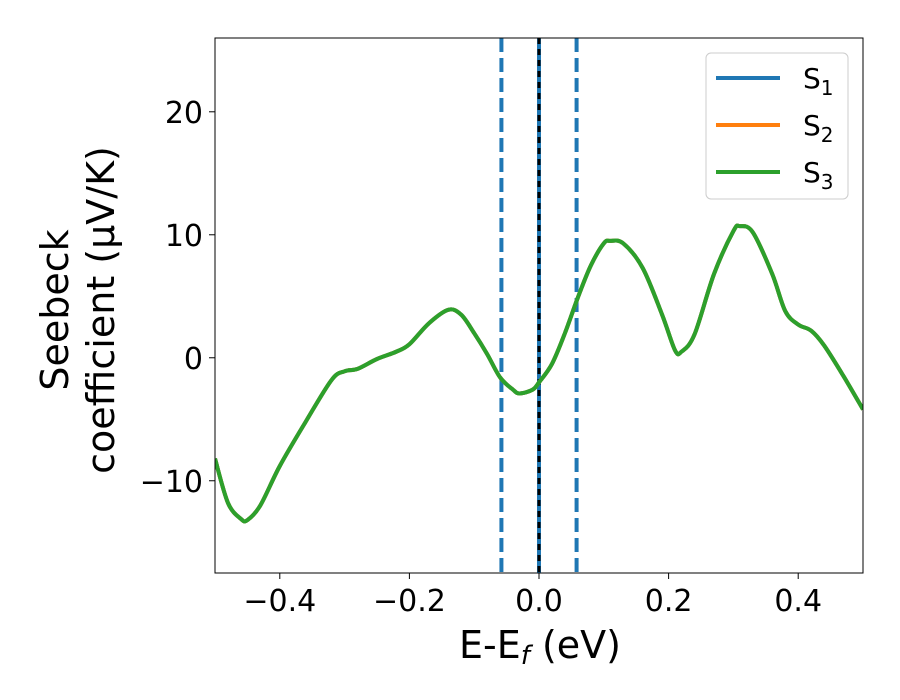  I want to click on x-axis-label-unit: (eV), so click(575, 645).